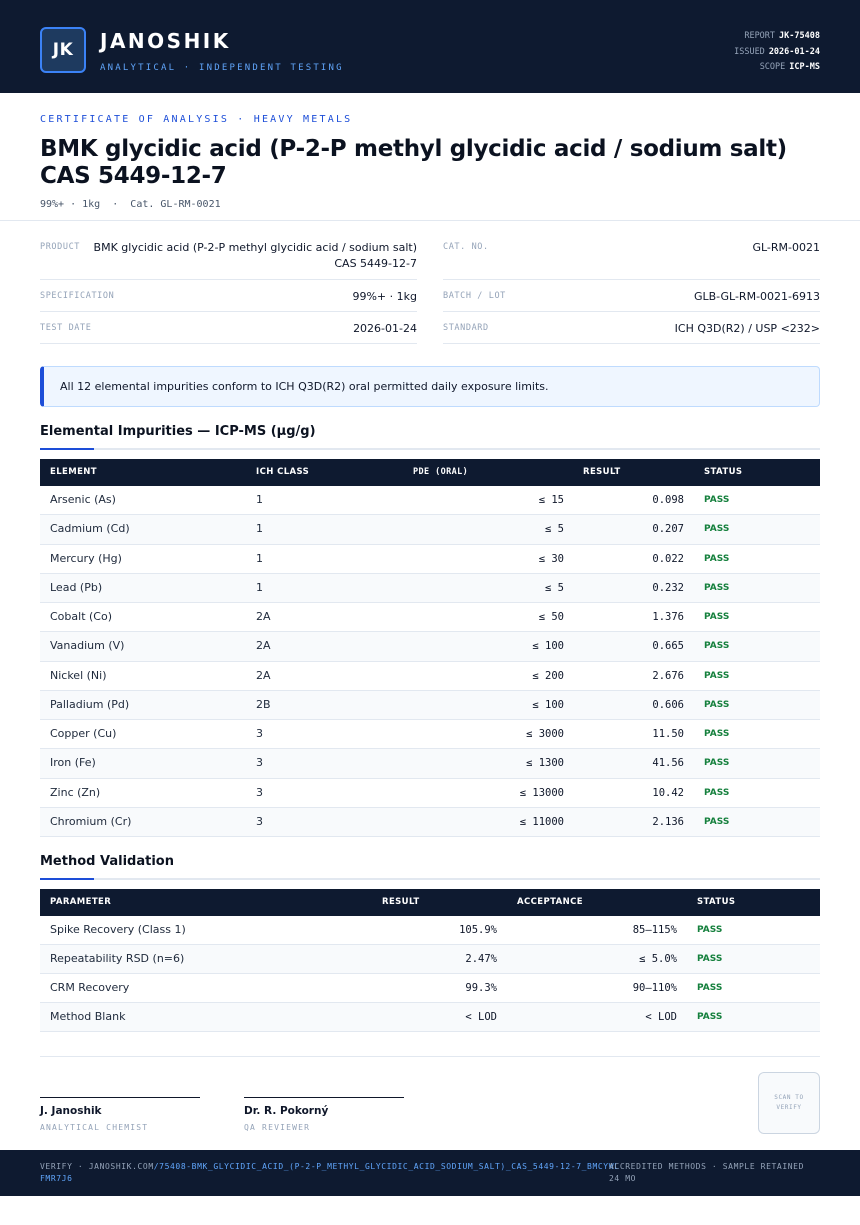 The width and height of the screenshot is (860, 1225). Describe the element at coordinates (66, 328) in the screenshot. I see `date-label: TEST DATE` at that location.